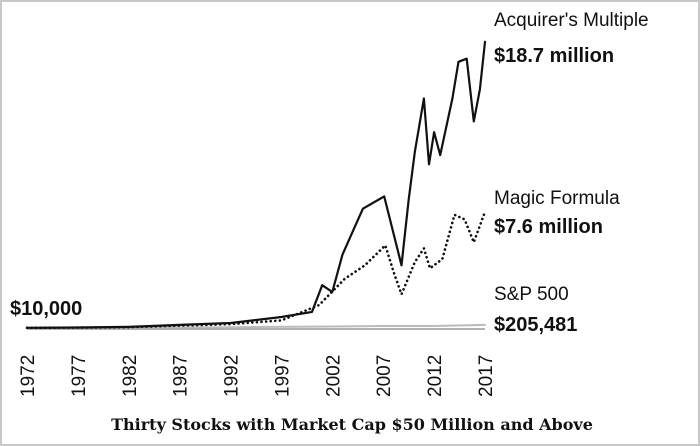  Describe the element at coordinates (384, 376) in the screenshot. I see `x-tick-label: 2007` at that location.